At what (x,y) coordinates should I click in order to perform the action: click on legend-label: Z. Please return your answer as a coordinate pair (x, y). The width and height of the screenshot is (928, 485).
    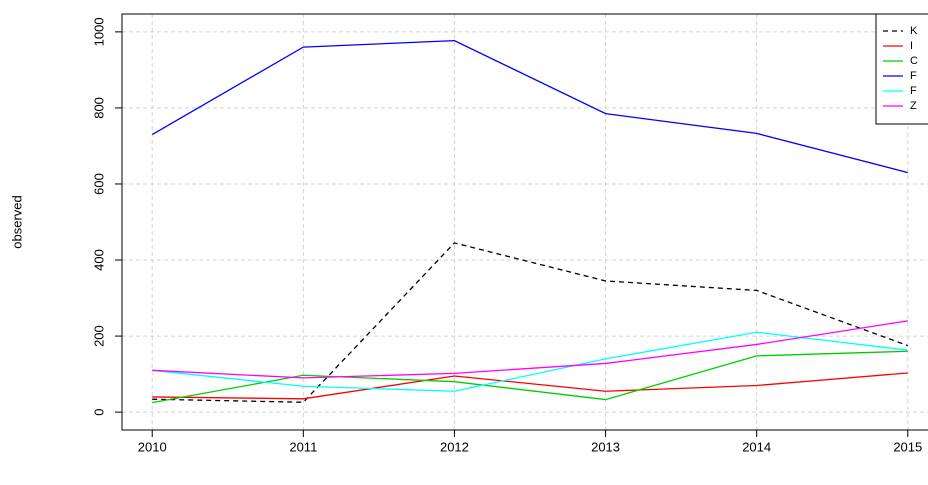
    Looking at the image, I should click on (913, 106).